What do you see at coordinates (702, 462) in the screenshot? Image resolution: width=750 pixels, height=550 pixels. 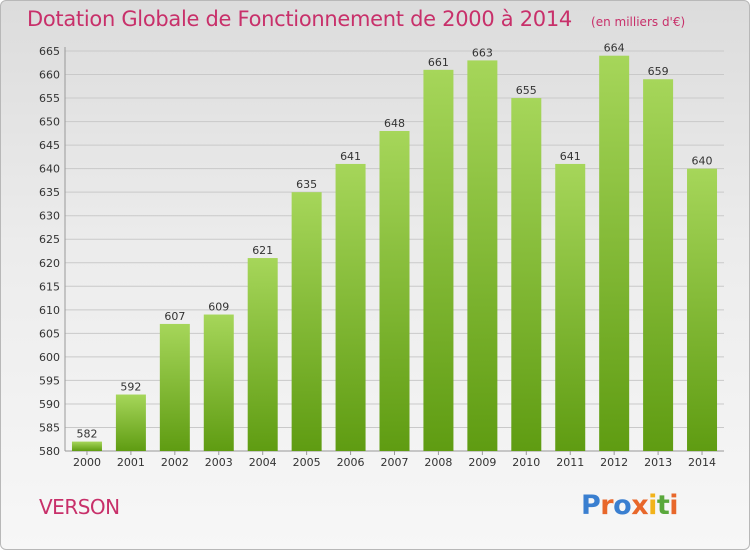 I see `x-tick-label: 2014` at bounding box center [702, 462].